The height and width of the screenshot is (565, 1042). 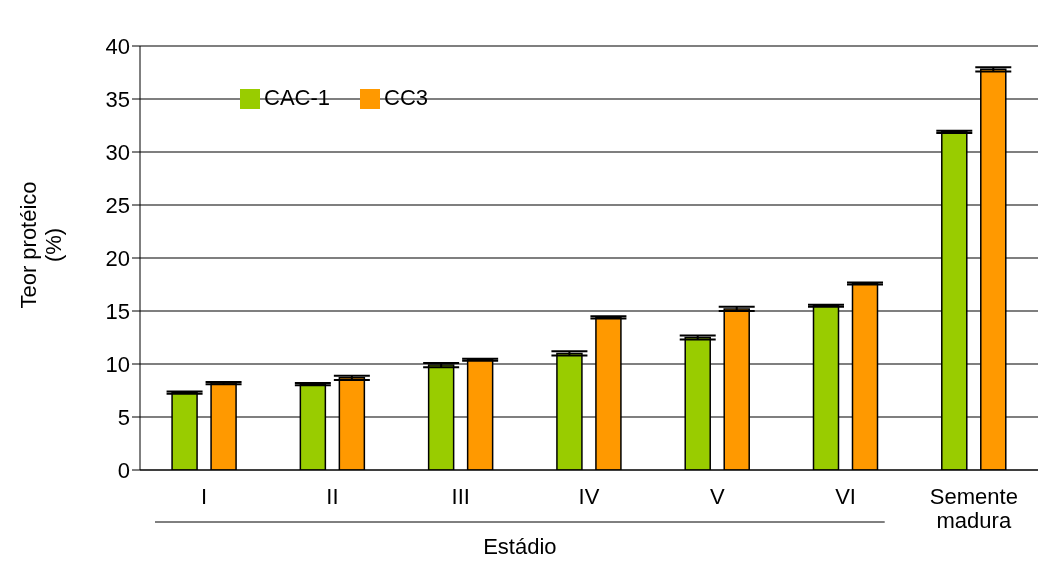 I want to click on x-tick-label: IV, so click(x=589, y=496).